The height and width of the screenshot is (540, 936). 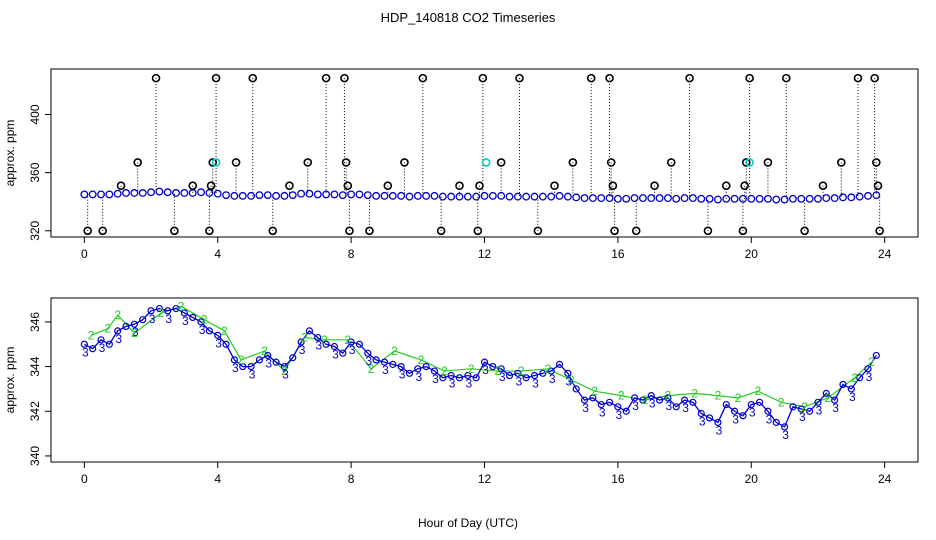 What do you see at coordinates (216, 162) in the screenshot?
I see `cyan-point` at bounding box center [216, 162].